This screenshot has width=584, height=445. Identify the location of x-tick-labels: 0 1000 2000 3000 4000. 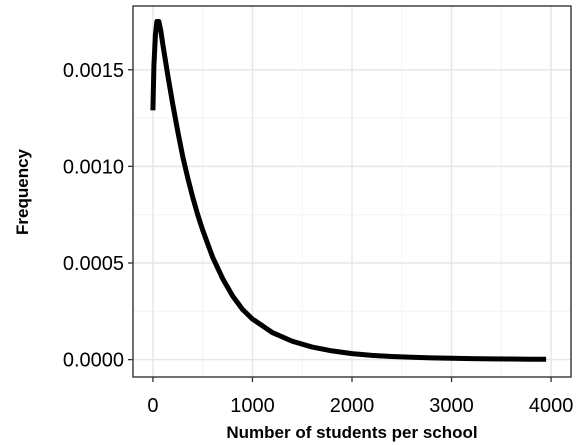
(360, 406).